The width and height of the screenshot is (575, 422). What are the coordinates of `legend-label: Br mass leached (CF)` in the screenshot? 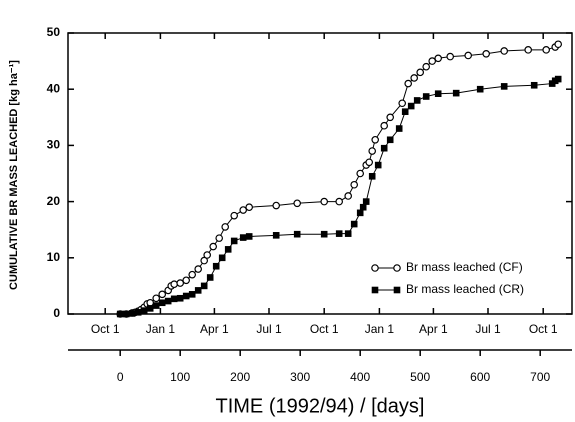 It's located at (464, 267).